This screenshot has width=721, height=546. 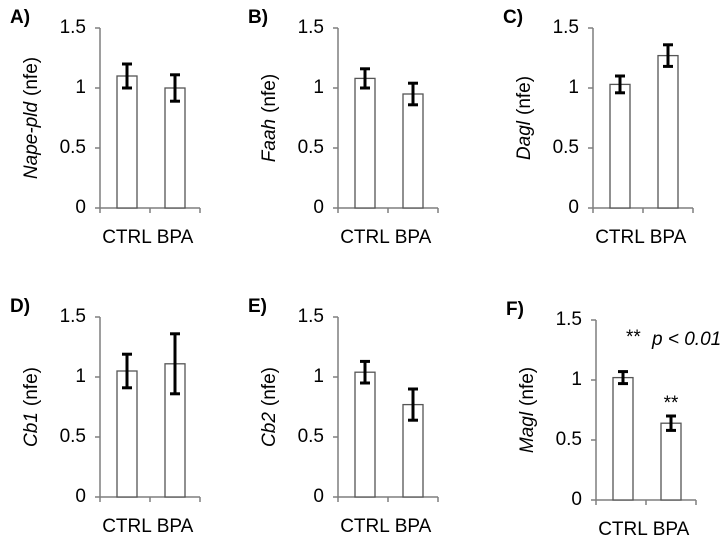 What do you see at coordinates (31, 140) in the screenshot?
I see `y-axis-label-gene: Nape-pld` at bounding box center [31, 140].